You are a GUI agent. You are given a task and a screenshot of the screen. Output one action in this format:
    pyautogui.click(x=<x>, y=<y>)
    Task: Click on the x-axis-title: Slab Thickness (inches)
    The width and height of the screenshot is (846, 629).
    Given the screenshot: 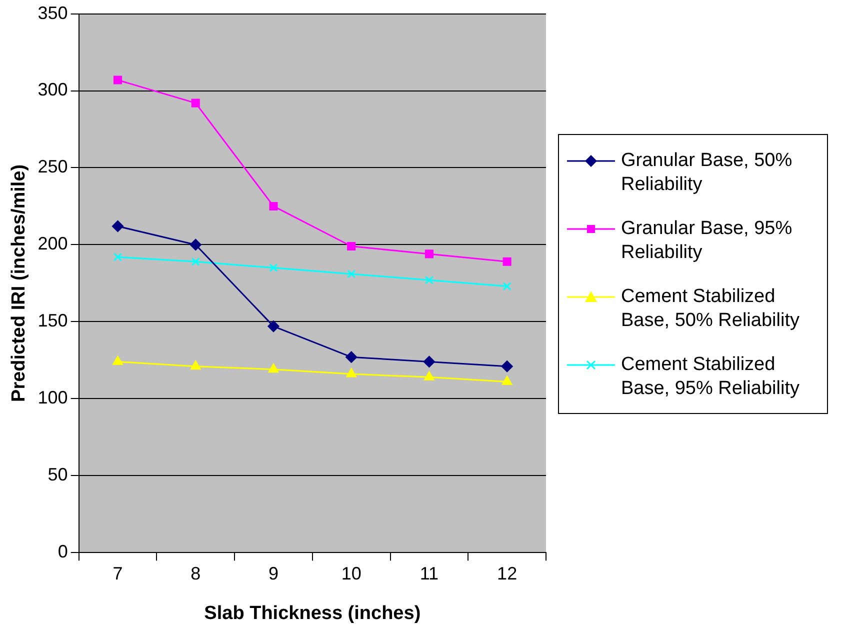 What is the action you would take?
    pyautogui.click(x=312, y=613)
    